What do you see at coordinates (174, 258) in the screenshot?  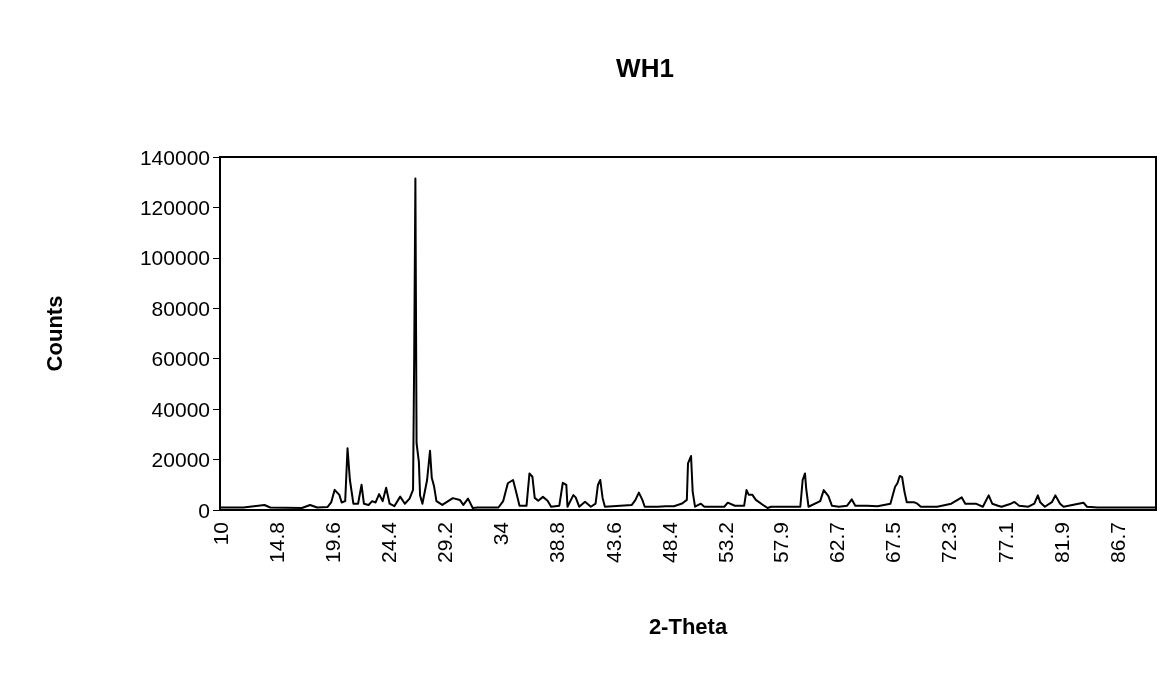 I see `y-tick-label: 100000` at bounding box center [174, 258].